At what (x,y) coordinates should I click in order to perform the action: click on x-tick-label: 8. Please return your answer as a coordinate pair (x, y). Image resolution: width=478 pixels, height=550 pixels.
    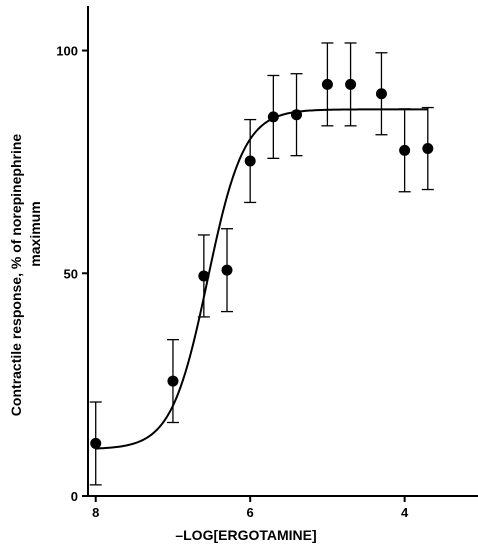
    Looking at the image, I should click on (95, 512).